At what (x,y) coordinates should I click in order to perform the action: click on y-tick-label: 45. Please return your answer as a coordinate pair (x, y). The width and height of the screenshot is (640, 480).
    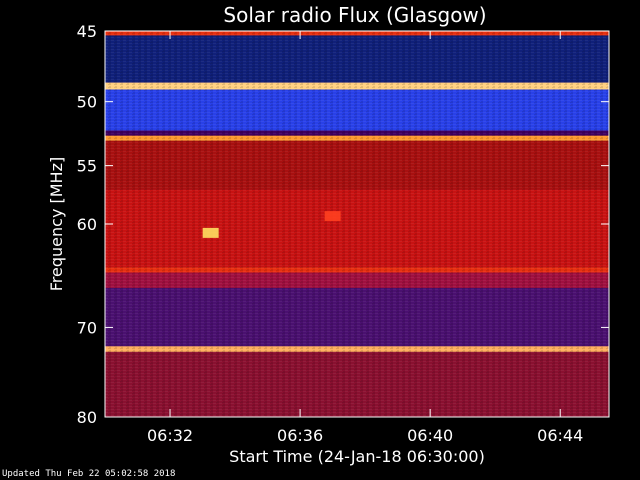
    Looking at the image, I should click on (87, 31).